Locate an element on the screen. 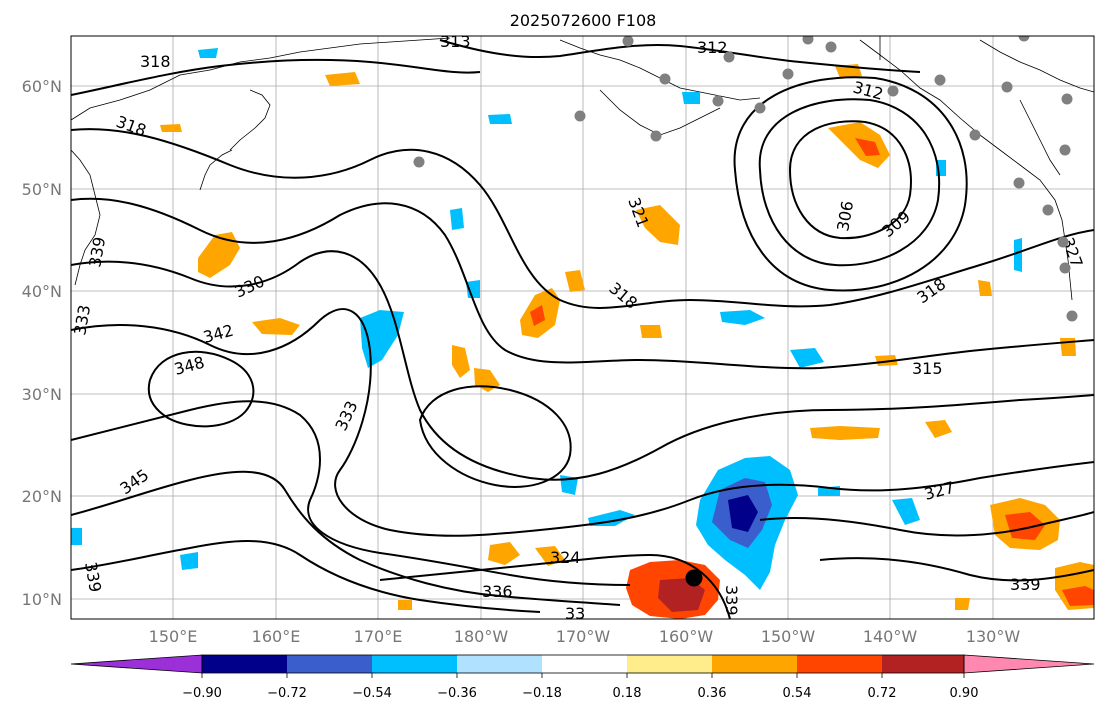 This screenshot has height=712, width=1105. contour-label: 324 is located at coordinates (565, 557).